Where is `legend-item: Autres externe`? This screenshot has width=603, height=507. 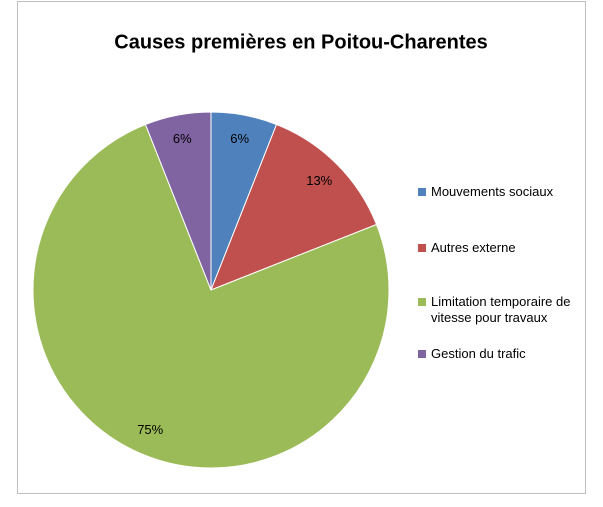 legend-item: Autres externe is located at coordinates (509, 248).